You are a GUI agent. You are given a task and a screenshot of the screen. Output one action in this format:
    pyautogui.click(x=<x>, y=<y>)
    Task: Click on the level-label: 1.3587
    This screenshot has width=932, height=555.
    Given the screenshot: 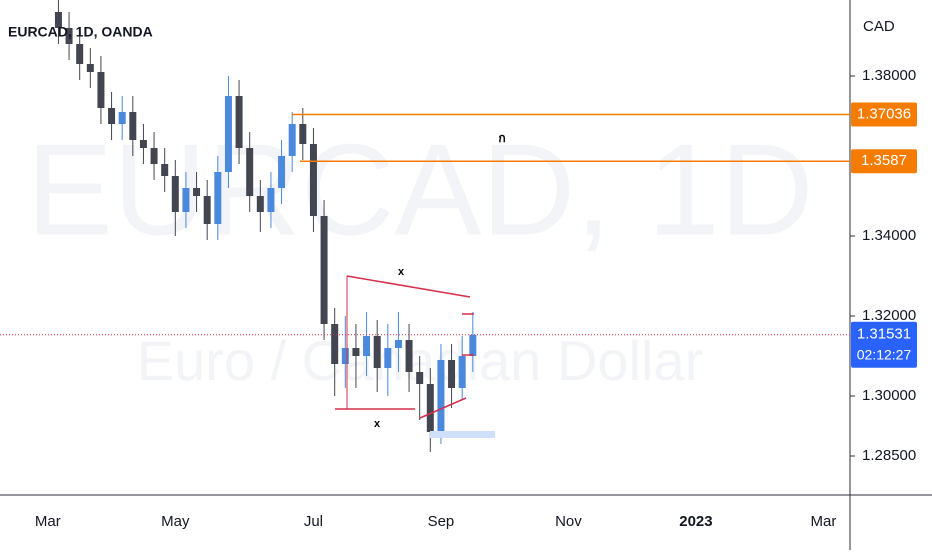 What is the action you would take?
    pyautogui.click(x=884, y=160)
    